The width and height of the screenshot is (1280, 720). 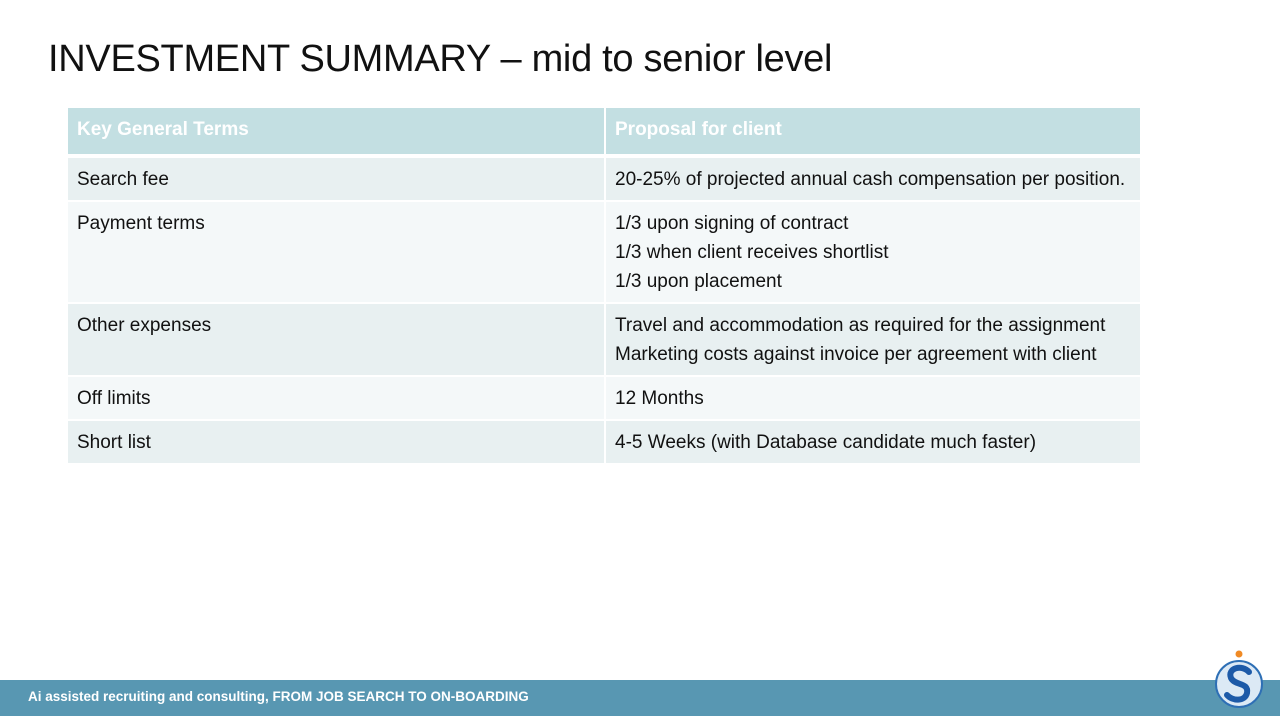 I want to click on term-cell: Short list, so click(x=337, y=443).